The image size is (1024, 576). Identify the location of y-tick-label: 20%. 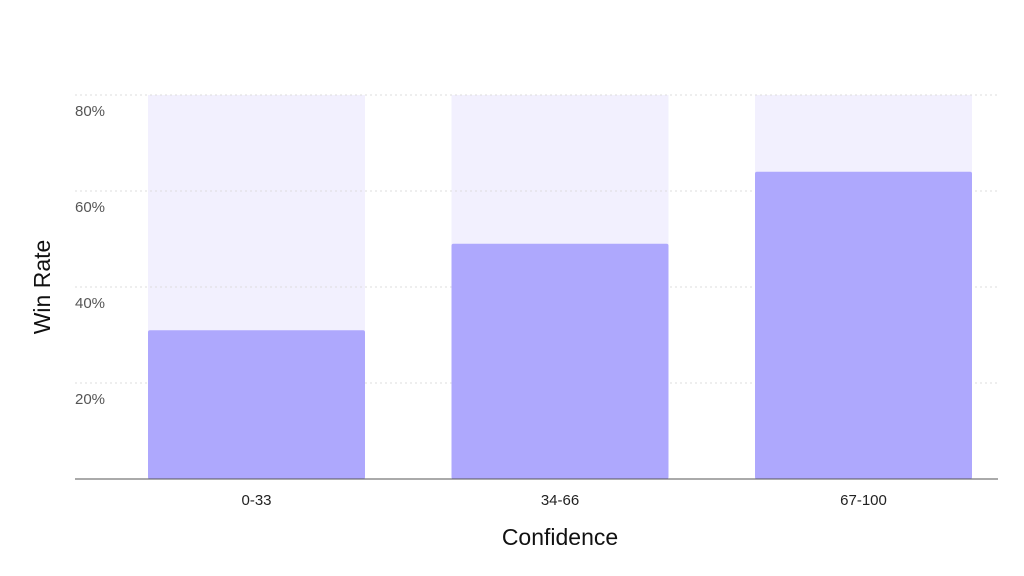
(90, 399).